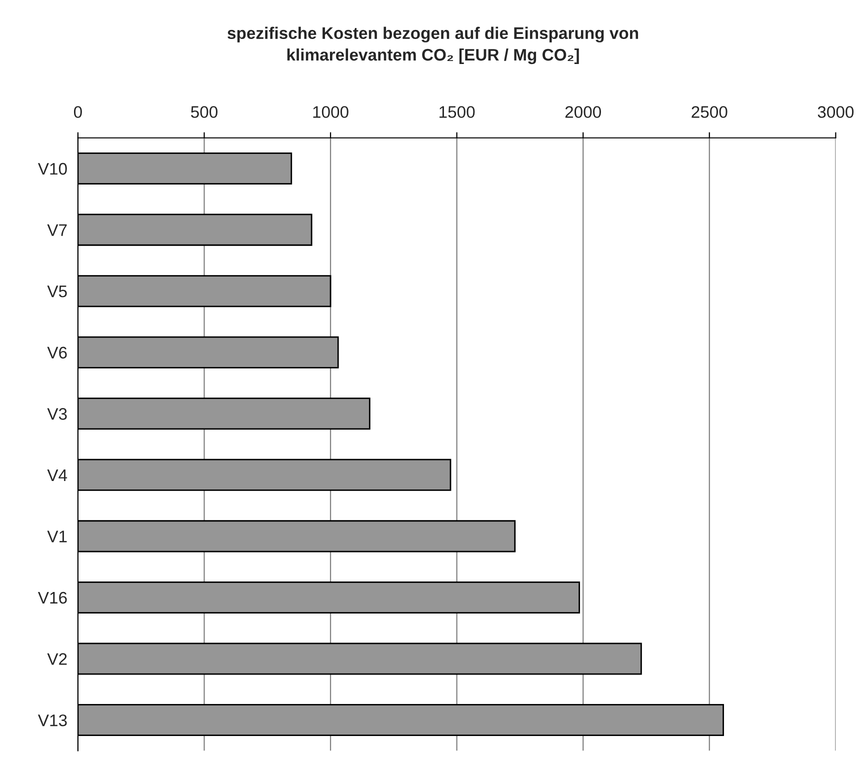 This screenshot has height=766, width=866. Describe the element at coordinates (583, 112) in the screenshot. I see `x-tick-label: 2000` at that location.